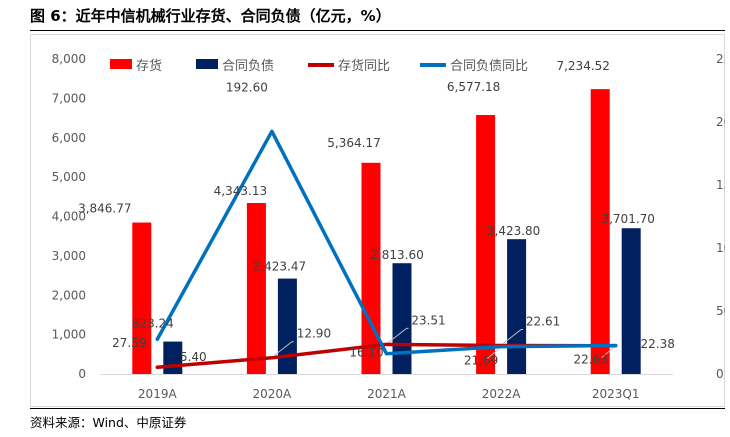  What do you see at coordinates (248, 66) in the screenshot?
I see `legend-label: 合同负债` at bounding box center [248, 66].